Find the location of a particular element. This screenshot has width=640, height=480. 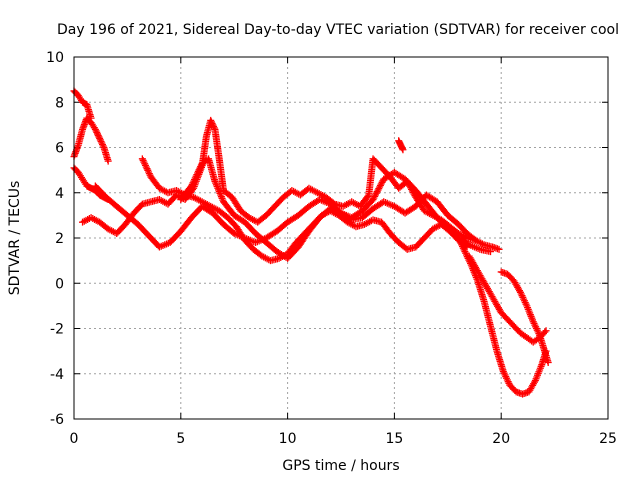

x-tick-label: 10 is located at coordinates (288, 439).